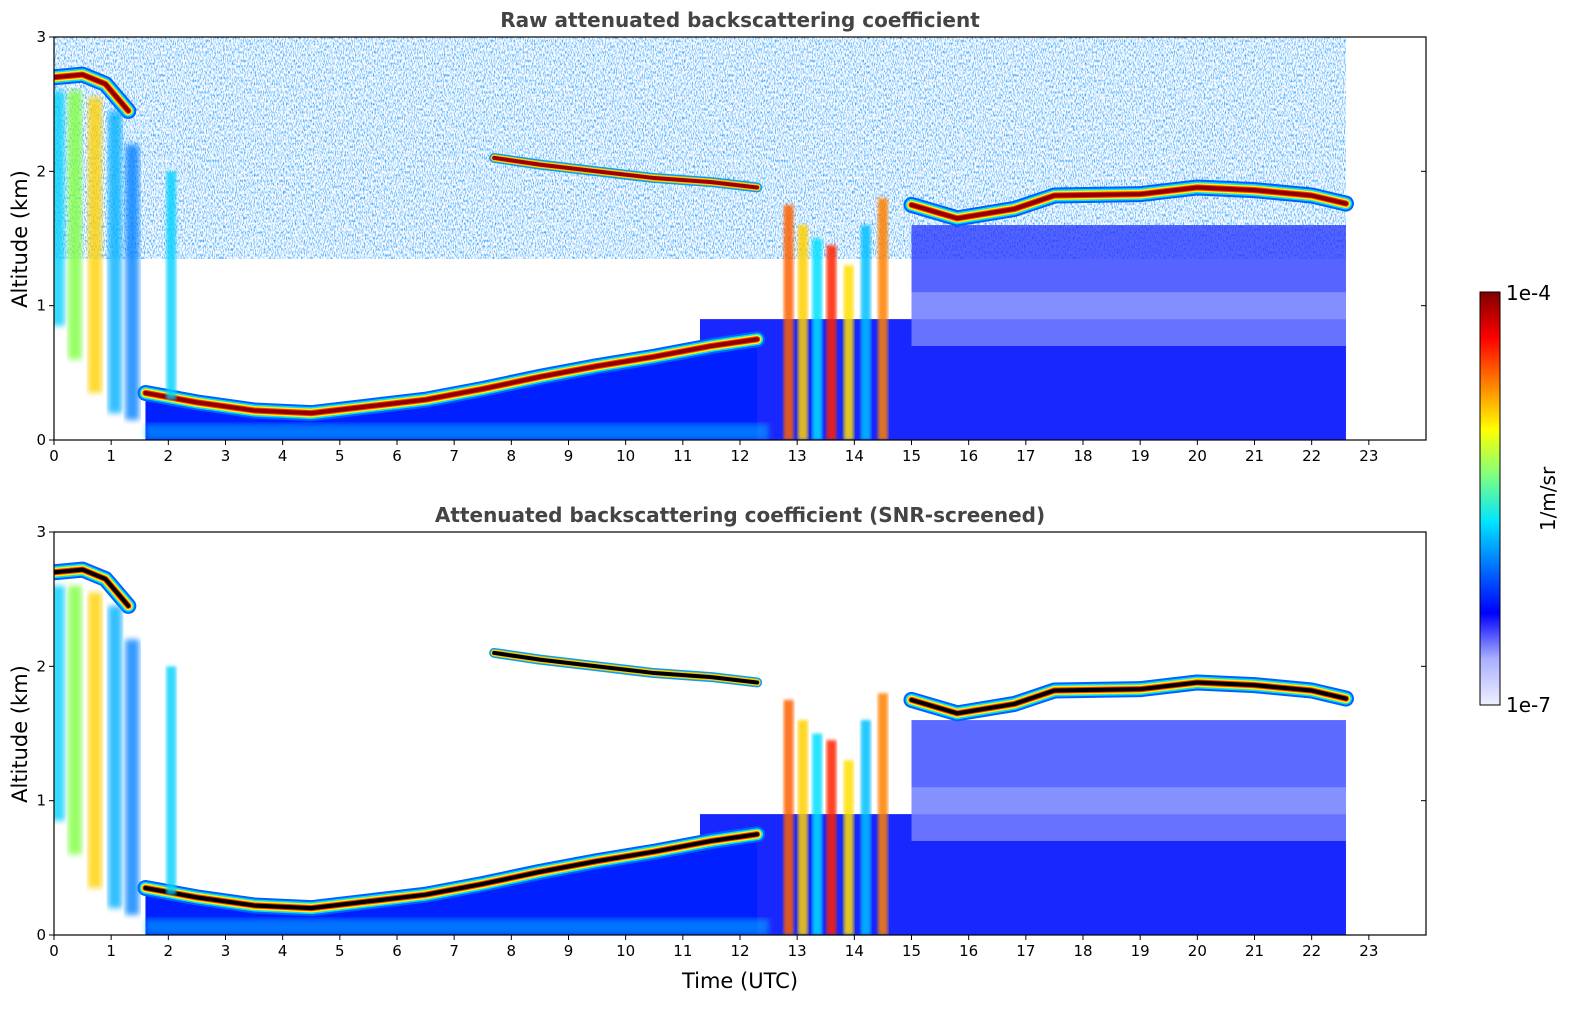 This screenshot has width=1595, height=1020. I want to click on p1-xtick-label-20: 20, so click(1197, 951).